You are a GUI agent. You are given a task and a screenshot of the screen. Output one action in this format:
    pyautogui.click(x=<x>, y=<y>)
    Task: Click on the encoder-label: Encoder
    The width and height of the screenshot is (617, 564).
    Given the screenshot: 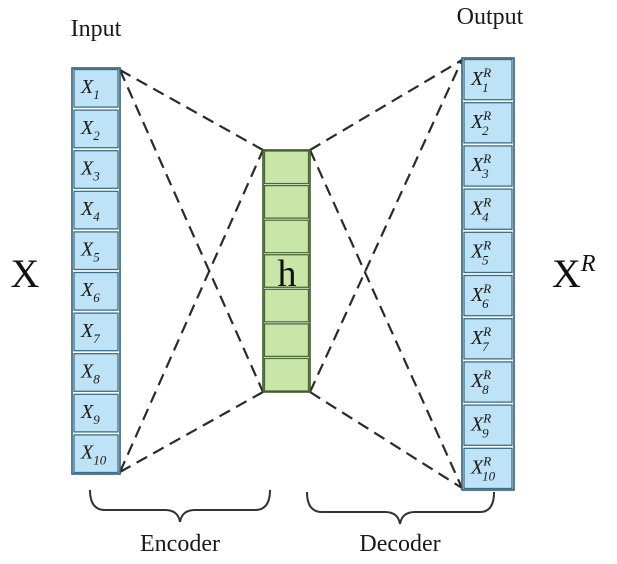 What is the action you would take?
    pyautogui.click(x=180, y=544)
    